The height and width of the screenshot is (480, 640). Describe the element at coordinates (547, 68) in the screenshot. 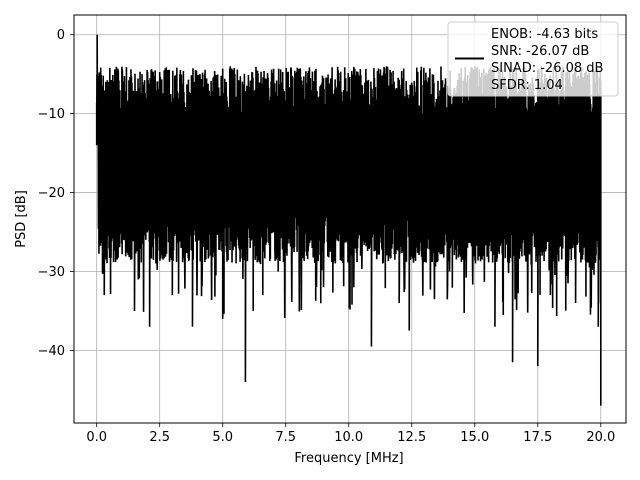

I see `legend-sinad: SINAD: -26.08 dB` at that location.